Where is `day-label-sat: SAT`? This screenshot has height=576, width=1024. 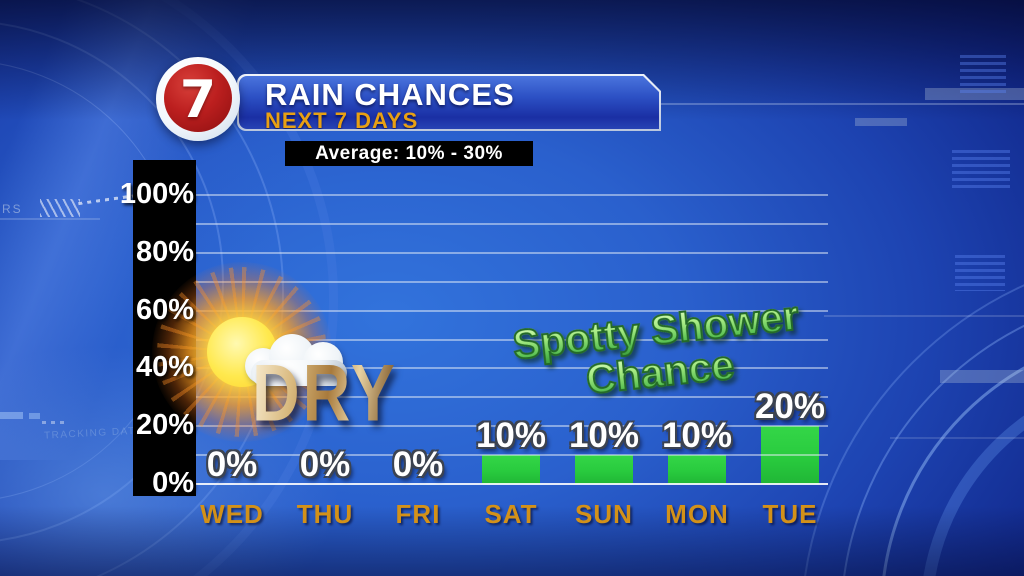 day-label-sat: SAT is located at coordinates (511, 514).